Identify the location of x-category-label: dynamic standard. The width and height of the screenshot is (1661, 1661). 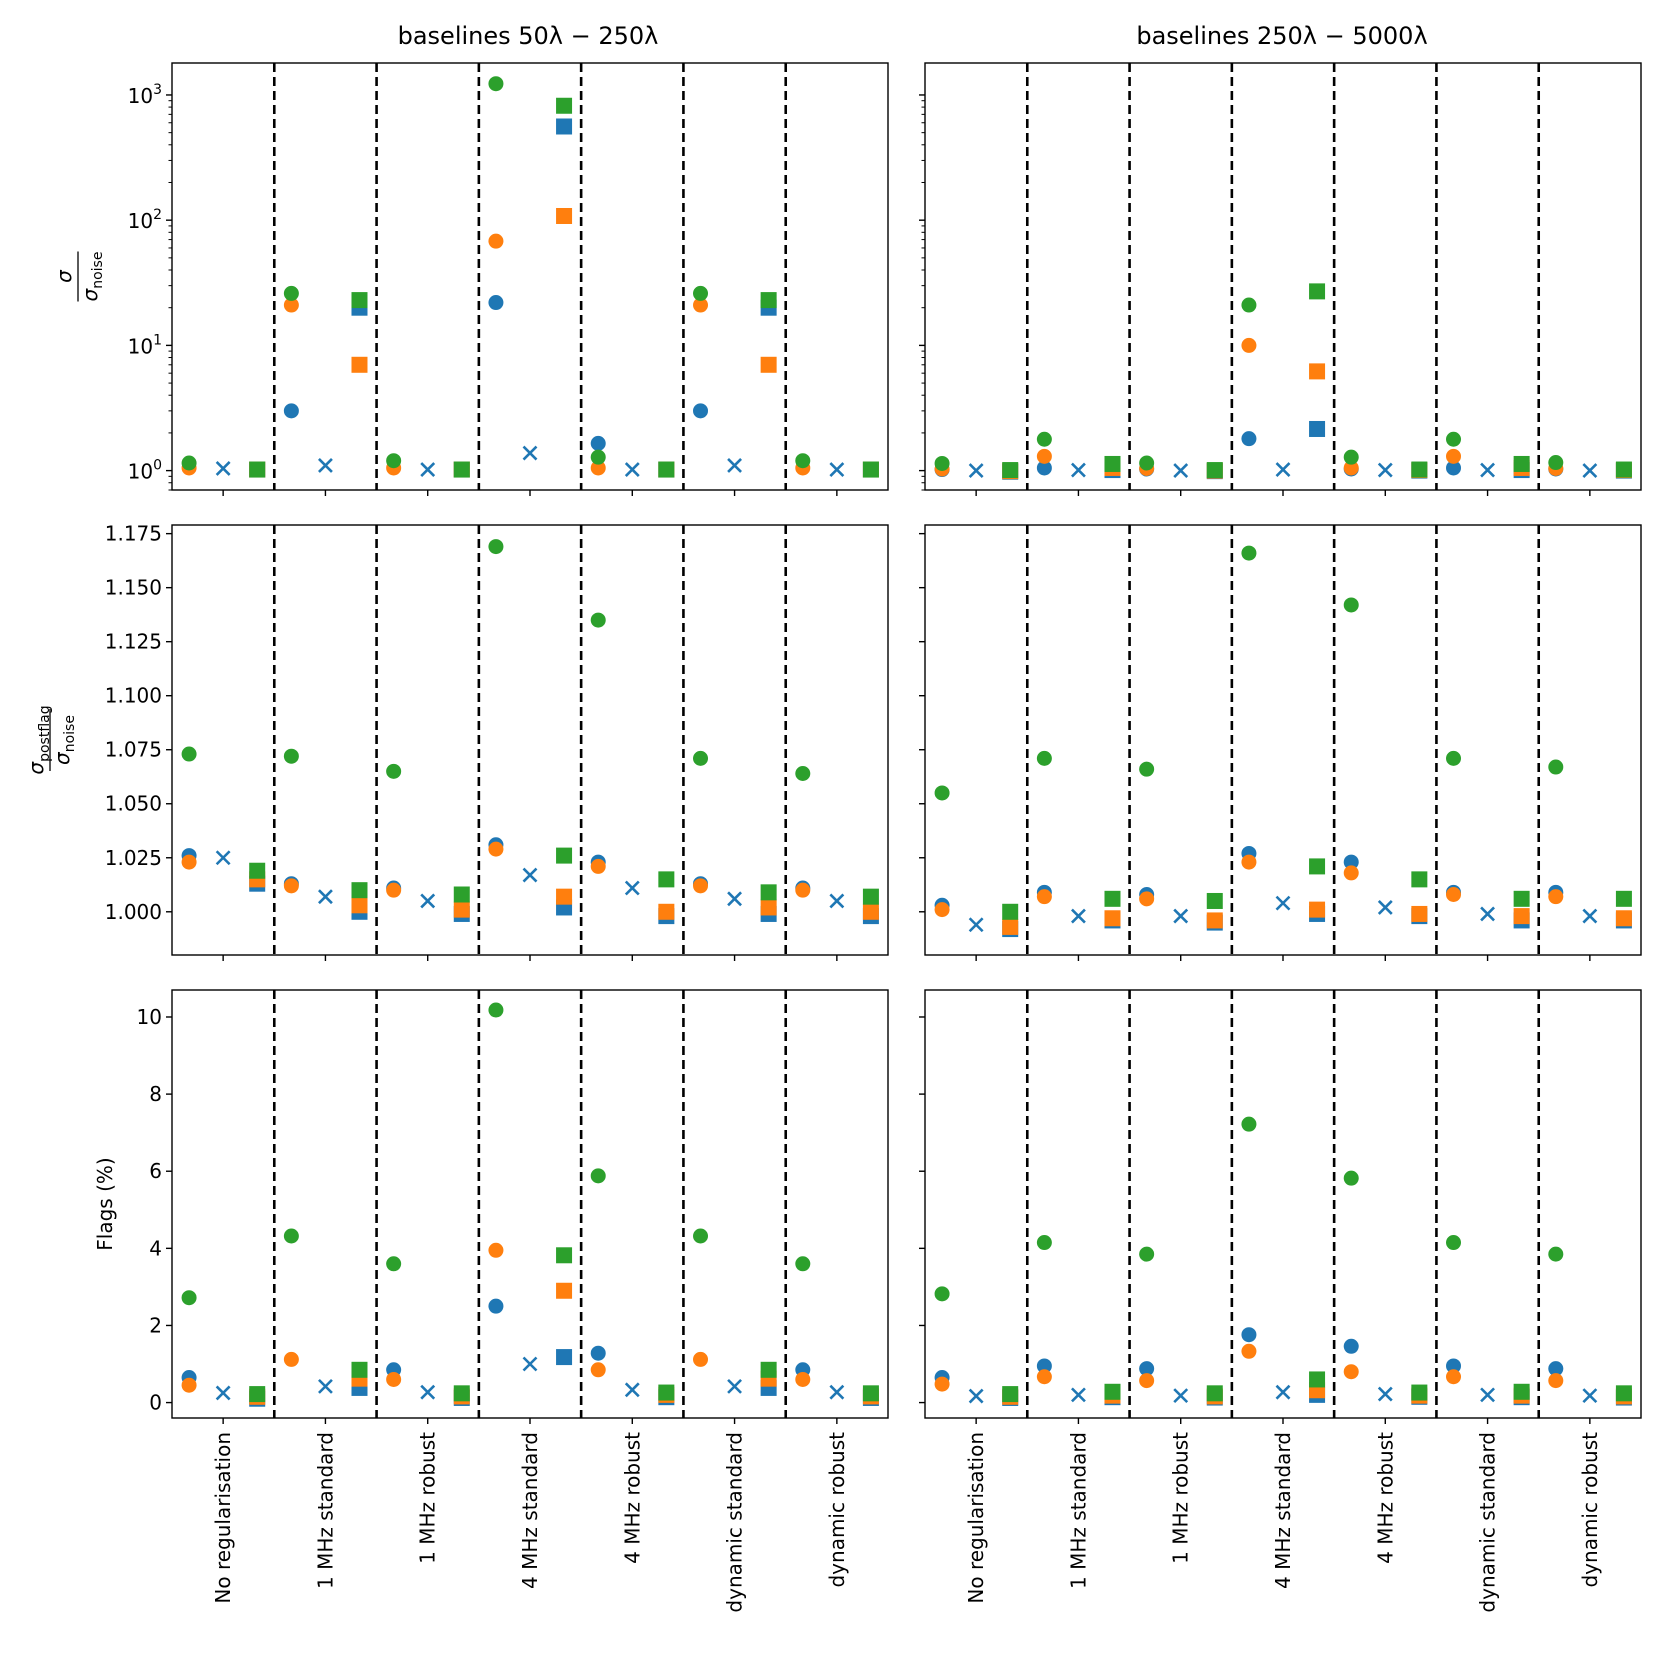
(735, 1522).